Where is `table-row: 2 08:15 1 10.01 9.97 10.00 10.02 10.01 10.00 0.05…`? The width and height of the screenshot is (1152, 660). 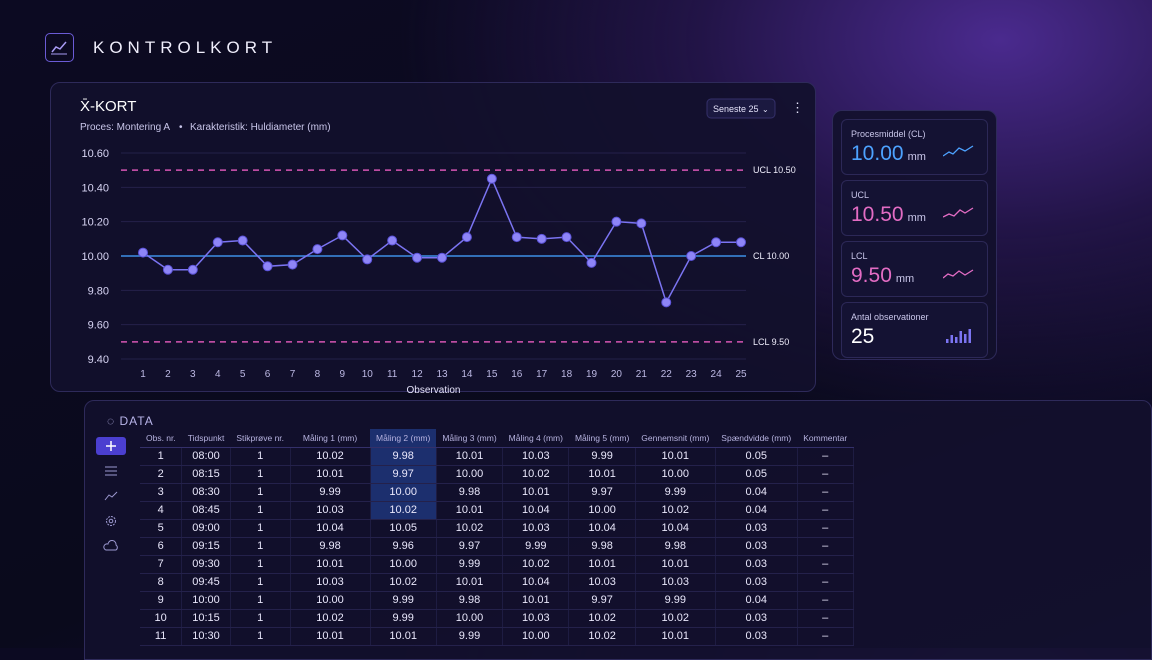 table-row: 2 08:15 1 10.01 9.97 10.00 10.02 10.01 10.00 0.05… is located at coordinates (497, 474).